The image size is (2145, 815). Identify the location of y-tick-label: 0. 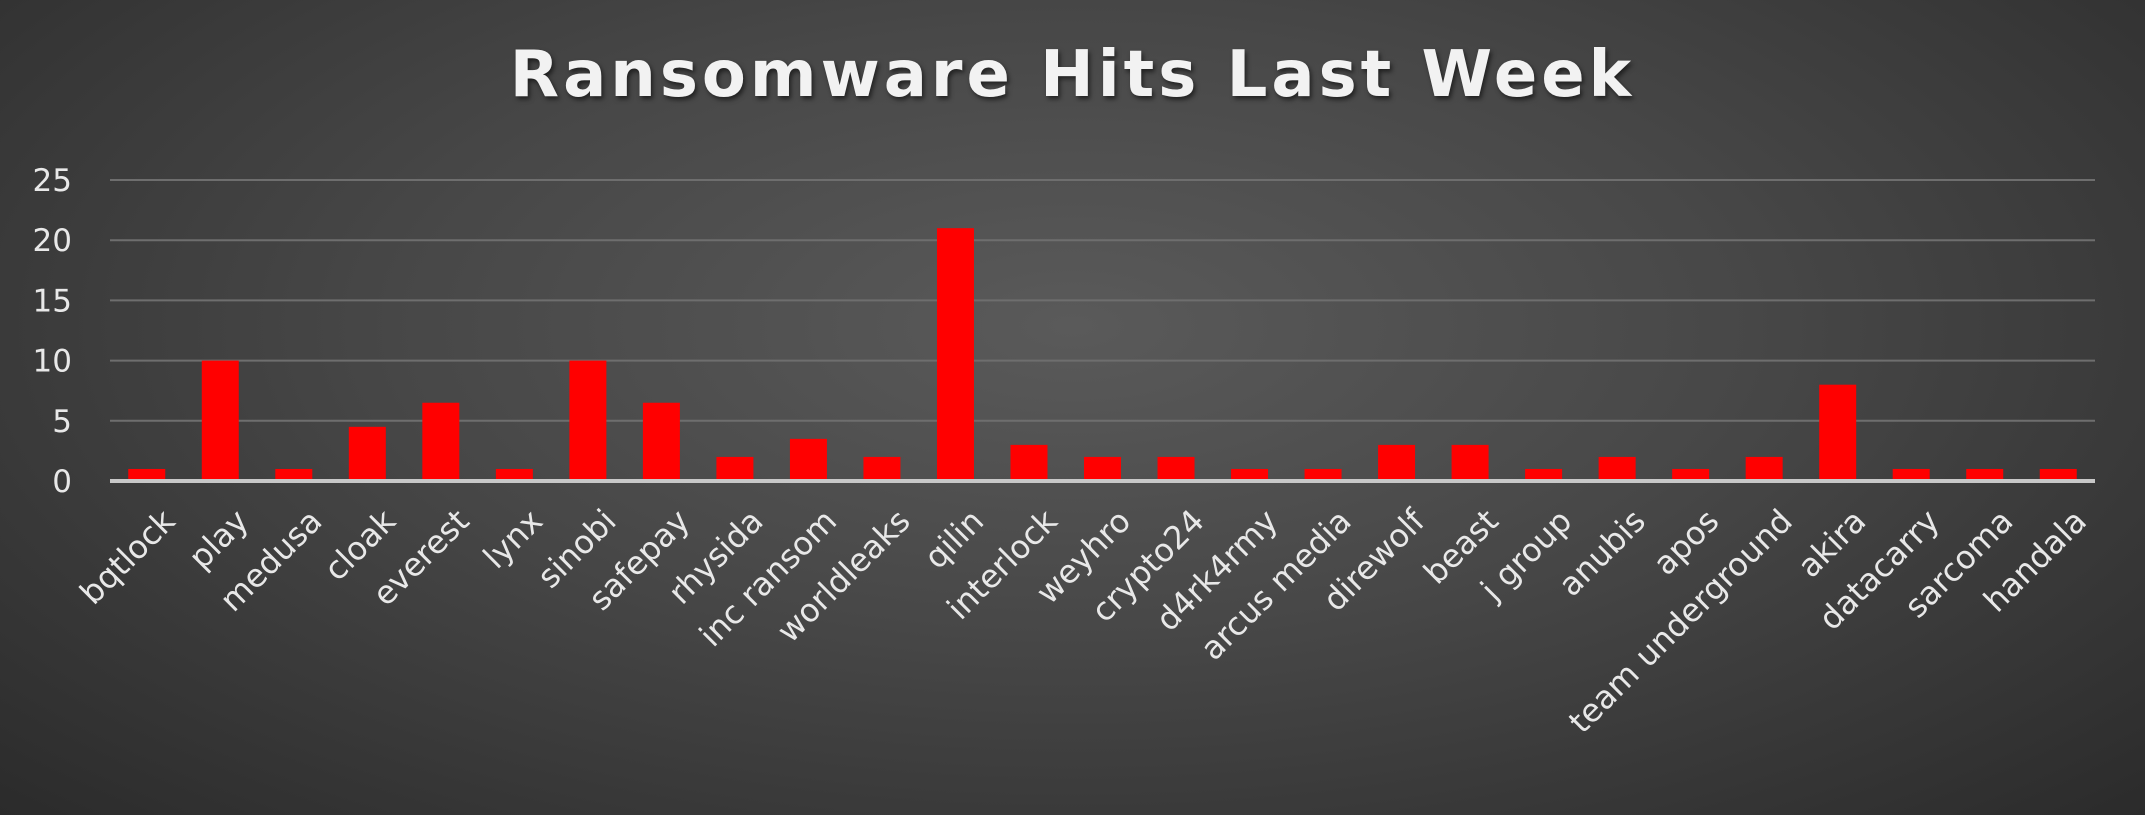
(62, 482).